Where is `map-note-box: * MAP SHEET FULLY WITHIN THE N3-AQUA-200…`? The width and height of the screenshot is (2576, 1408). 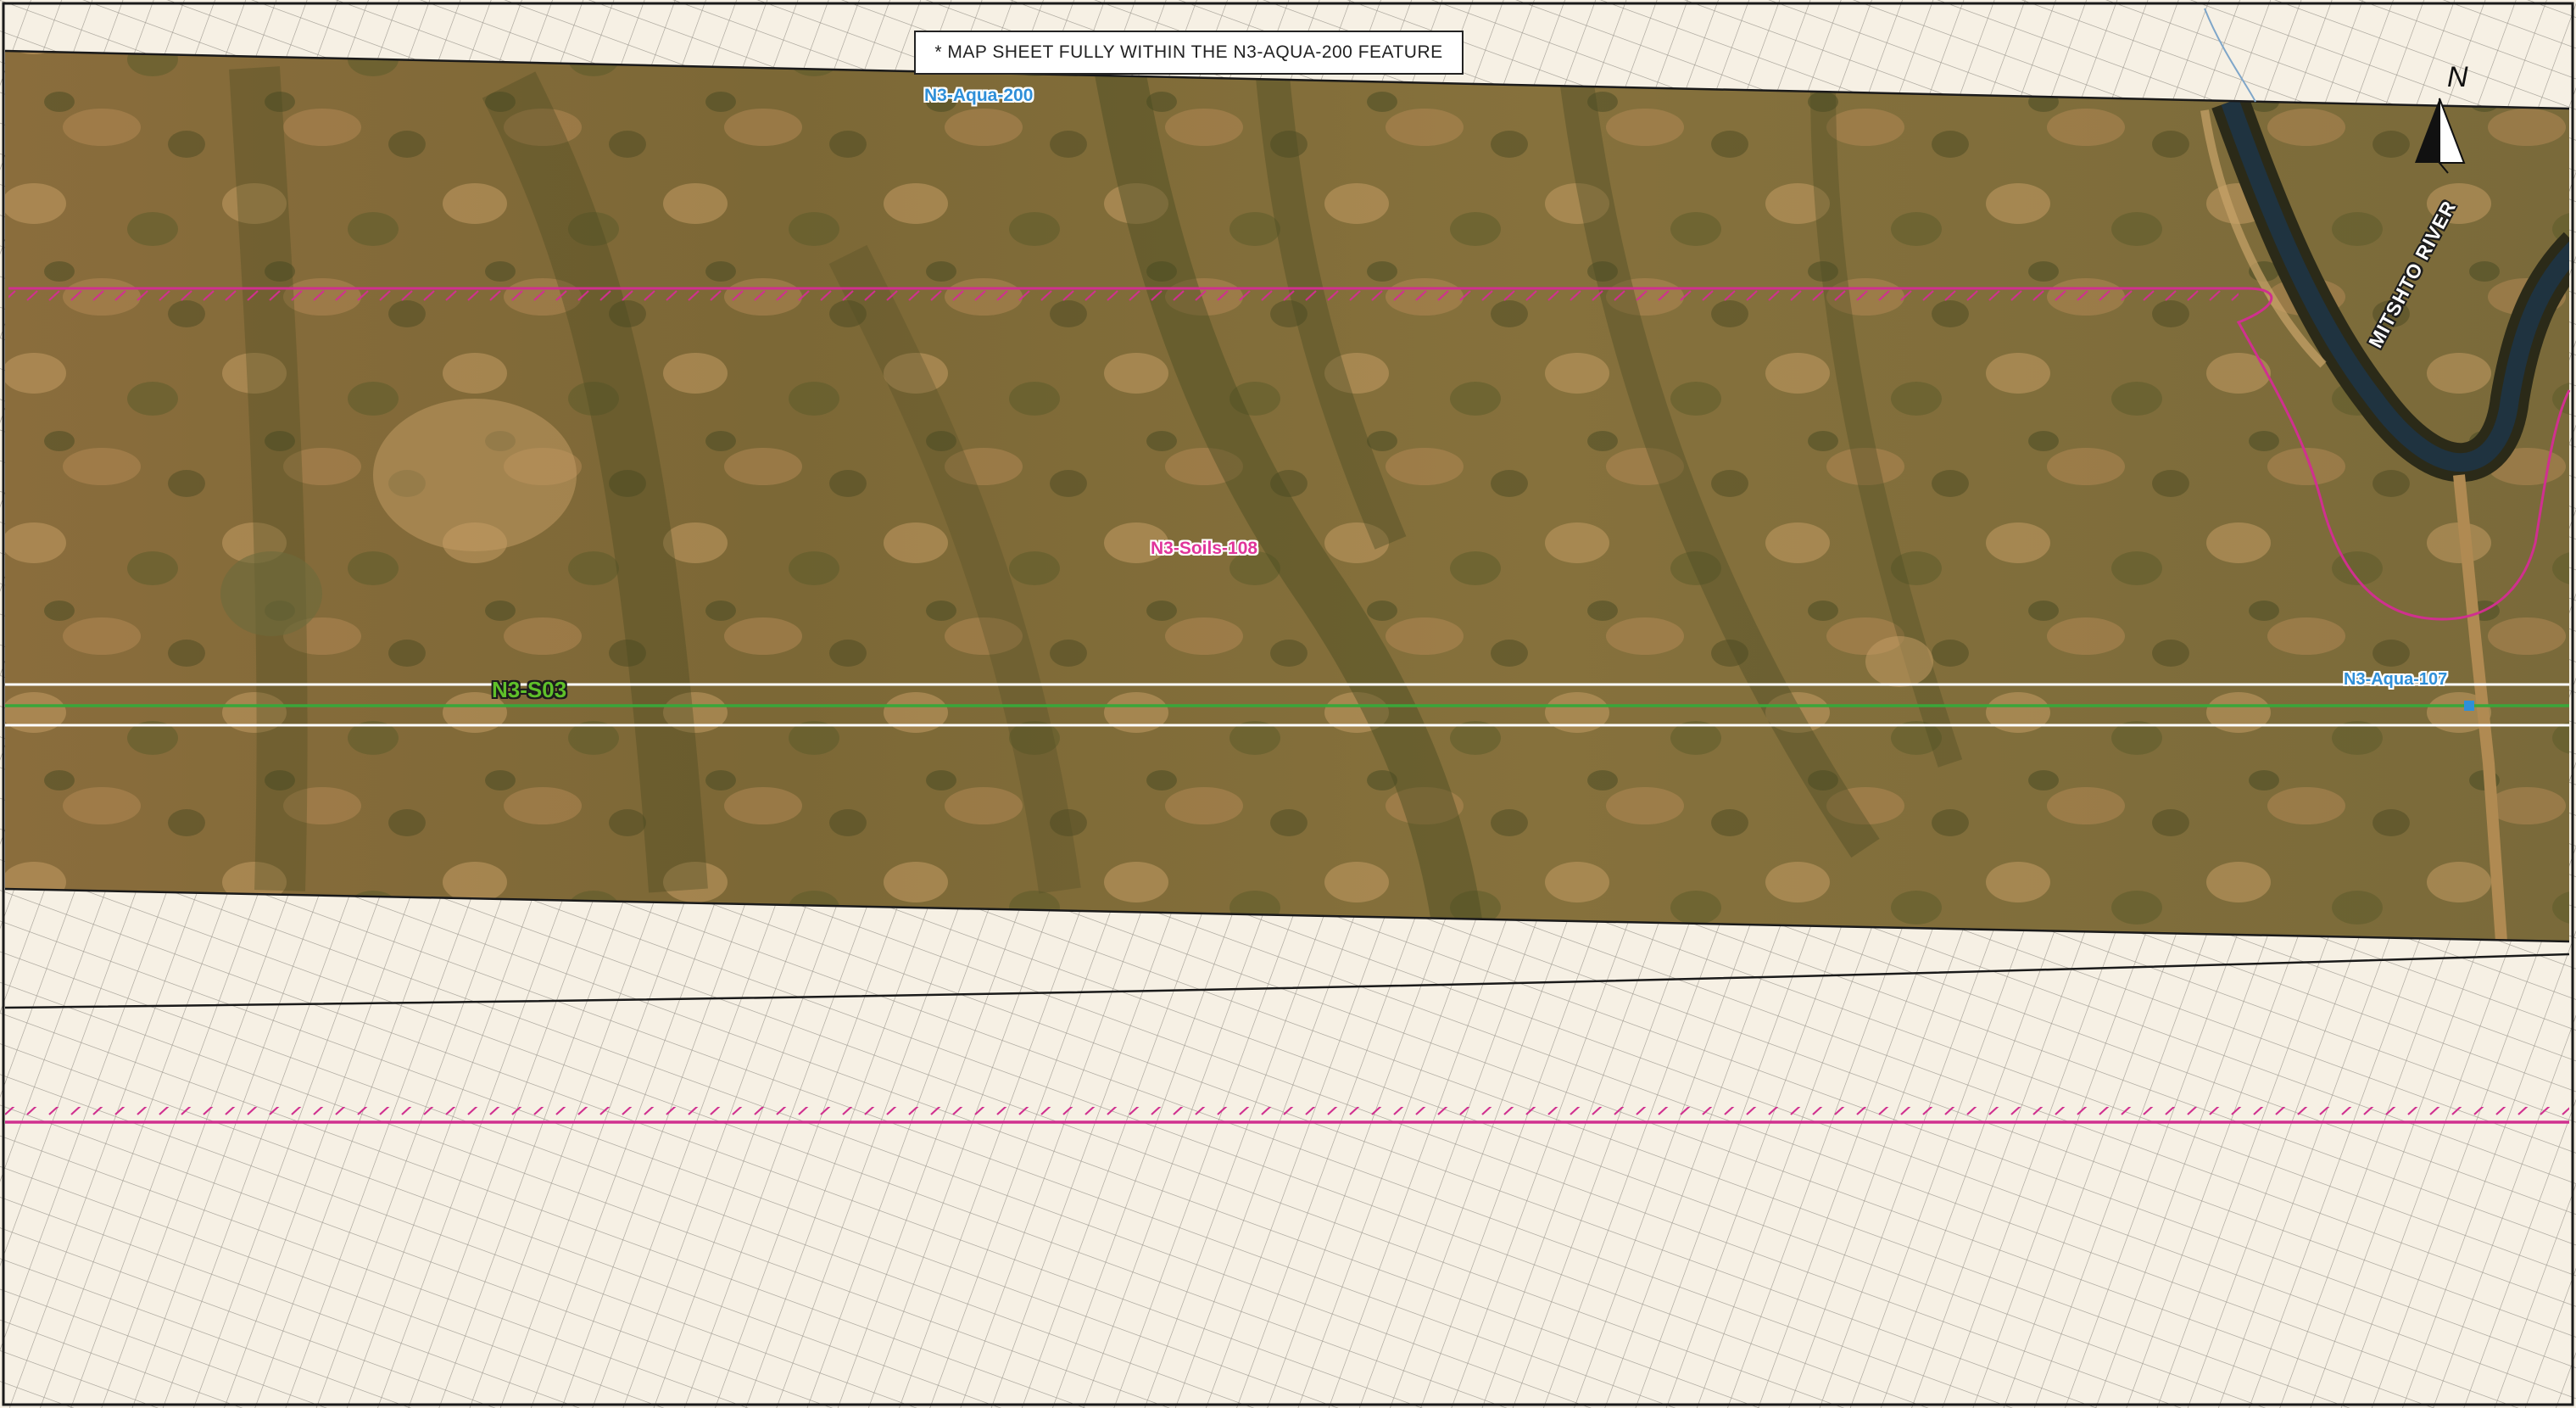
map-note-box: * MAP SHEET FULLY WITHIN THE N3-AQUA-200… is located at coordinates (1189, 53).